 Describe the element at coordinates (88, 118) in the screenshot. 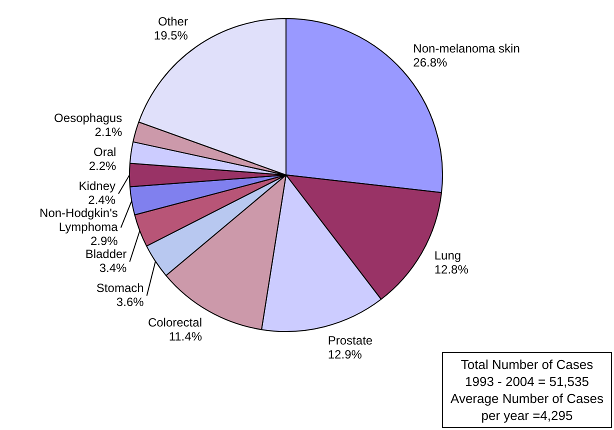

I see `slice-label: Oesophagus` at that location.